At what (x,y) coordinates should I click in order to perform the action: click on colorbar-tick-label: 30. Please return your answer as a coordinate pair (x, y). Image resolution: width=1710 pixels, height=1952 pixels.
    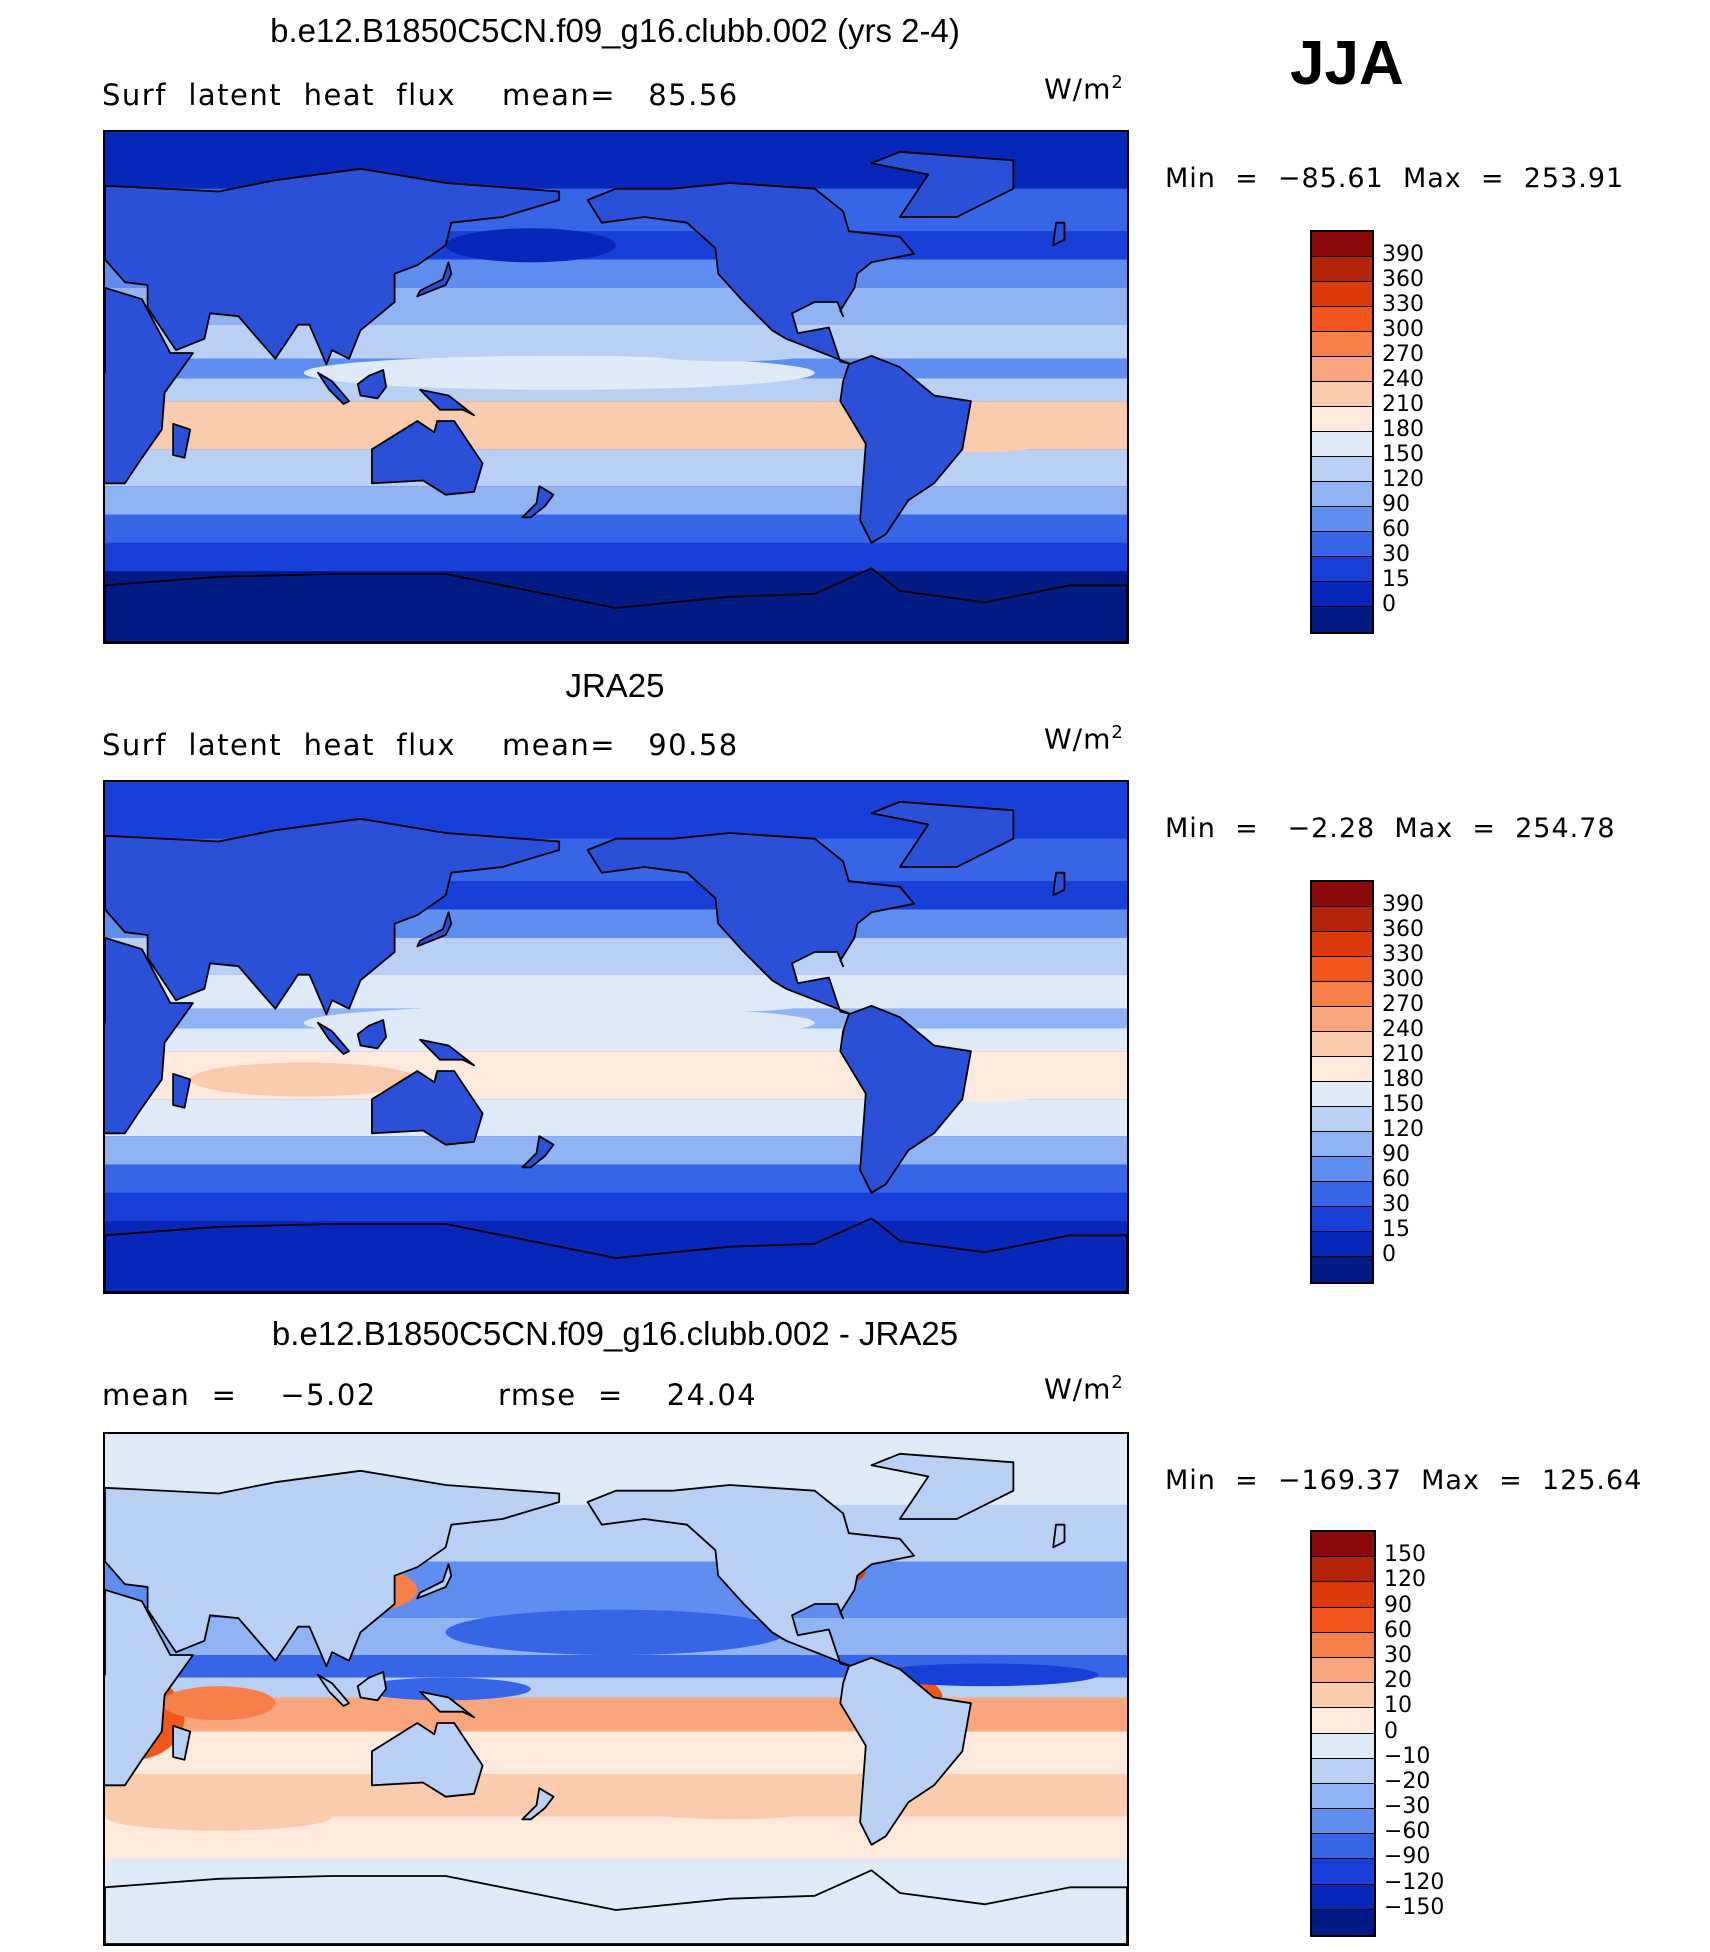
    Looking at the image, I should click on (1396, 1204).